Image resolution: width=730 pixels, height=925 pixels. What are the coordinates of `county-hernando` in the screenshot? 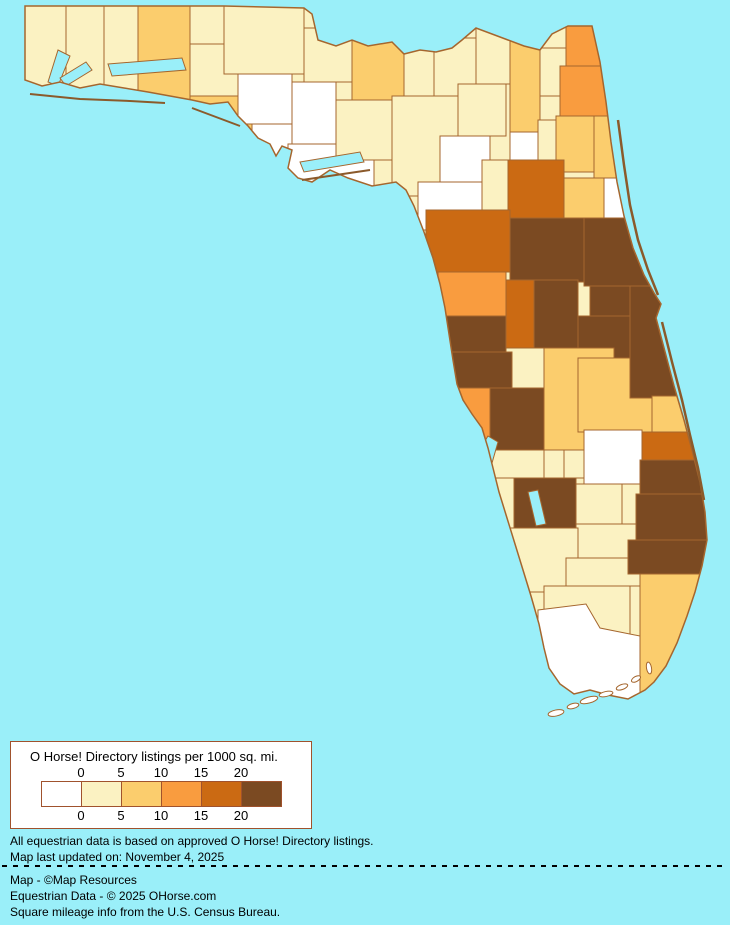 It's located at (472, 334).